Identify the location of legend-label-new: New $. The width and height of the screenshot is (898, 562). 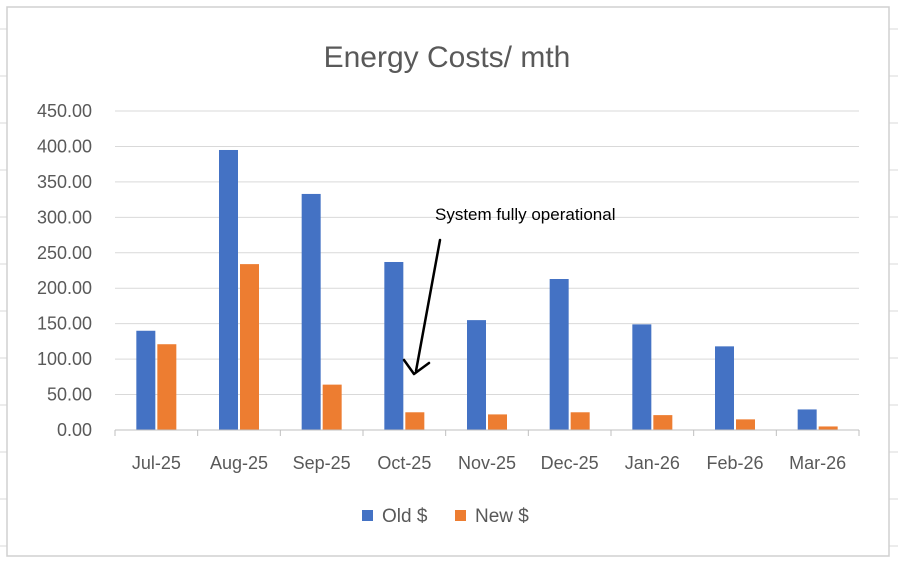
(502, 516).